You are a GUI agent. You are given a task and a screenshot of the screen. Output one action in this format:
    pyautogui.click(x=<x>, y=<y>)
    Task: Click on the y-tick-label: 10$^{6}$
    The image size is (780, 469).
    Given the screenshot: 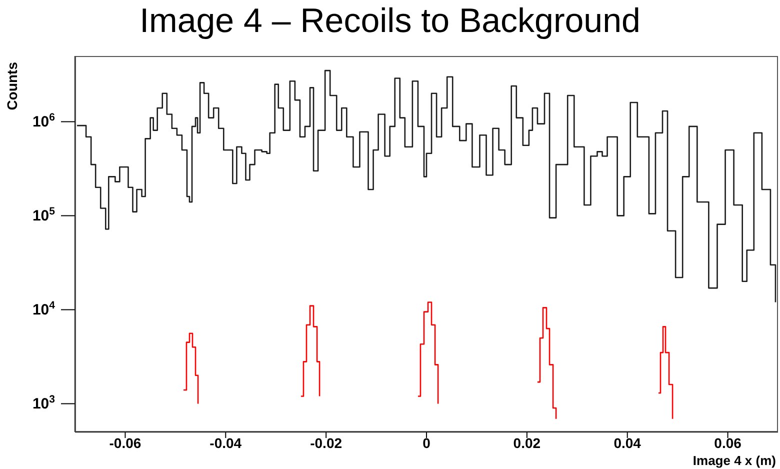 What is the action you would take?
    pyautogui.click(x=44, y=121)
    